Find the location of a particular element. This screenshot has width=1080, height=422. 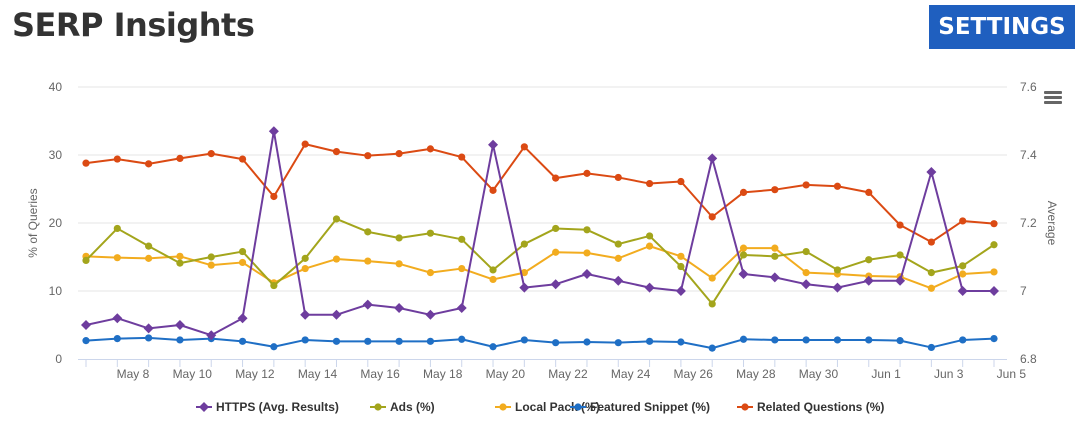

legend-label-local-pack: Local Pack (%) is located at coordinates (557, 407).